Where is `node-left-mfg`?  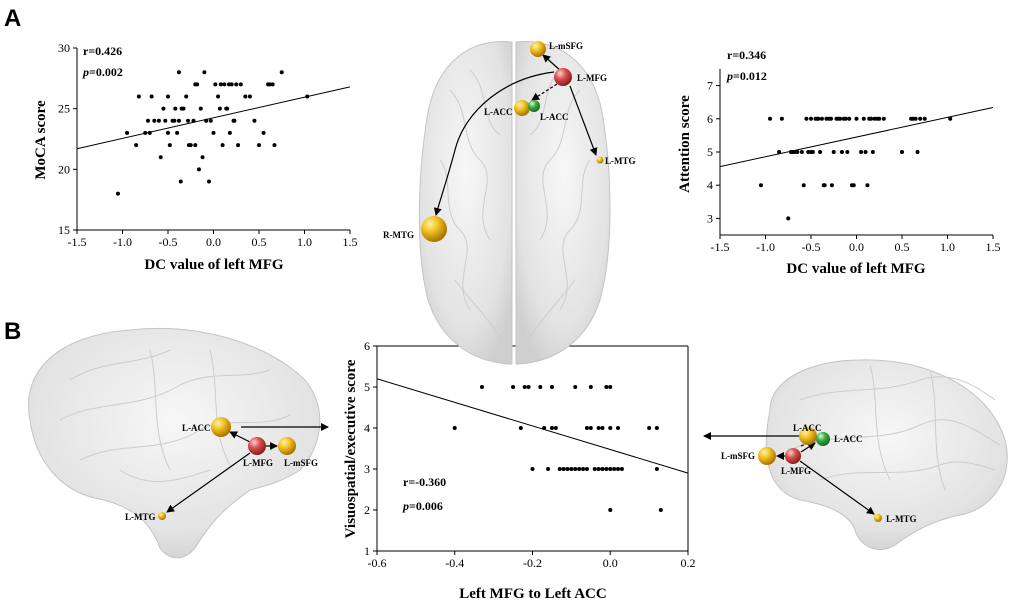
node-left-mfg is located at coordinates (257, 446).